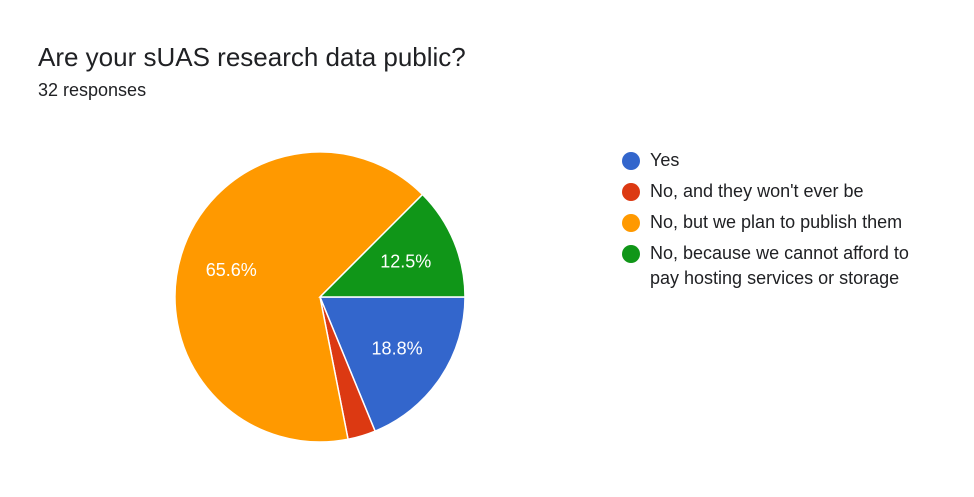  What do you see at coordinates (782, 160) in the screenshot?
I see `legend-item-yes: Yes` at bounding box center [782, 160].